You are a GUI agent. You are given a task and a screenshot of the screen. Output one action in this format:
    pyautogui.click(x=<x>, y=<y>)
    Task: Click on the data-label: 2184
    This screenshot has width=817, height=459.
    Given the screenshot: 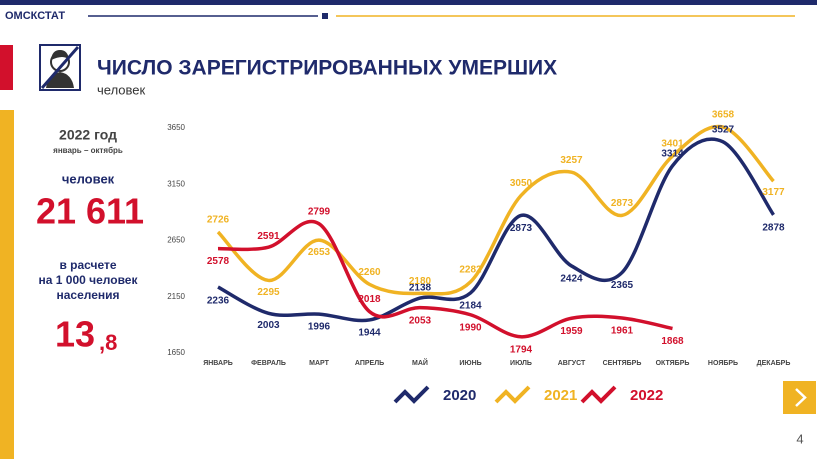 What is the action you would take?
    pyautogui.click(x=470, y=306)
    